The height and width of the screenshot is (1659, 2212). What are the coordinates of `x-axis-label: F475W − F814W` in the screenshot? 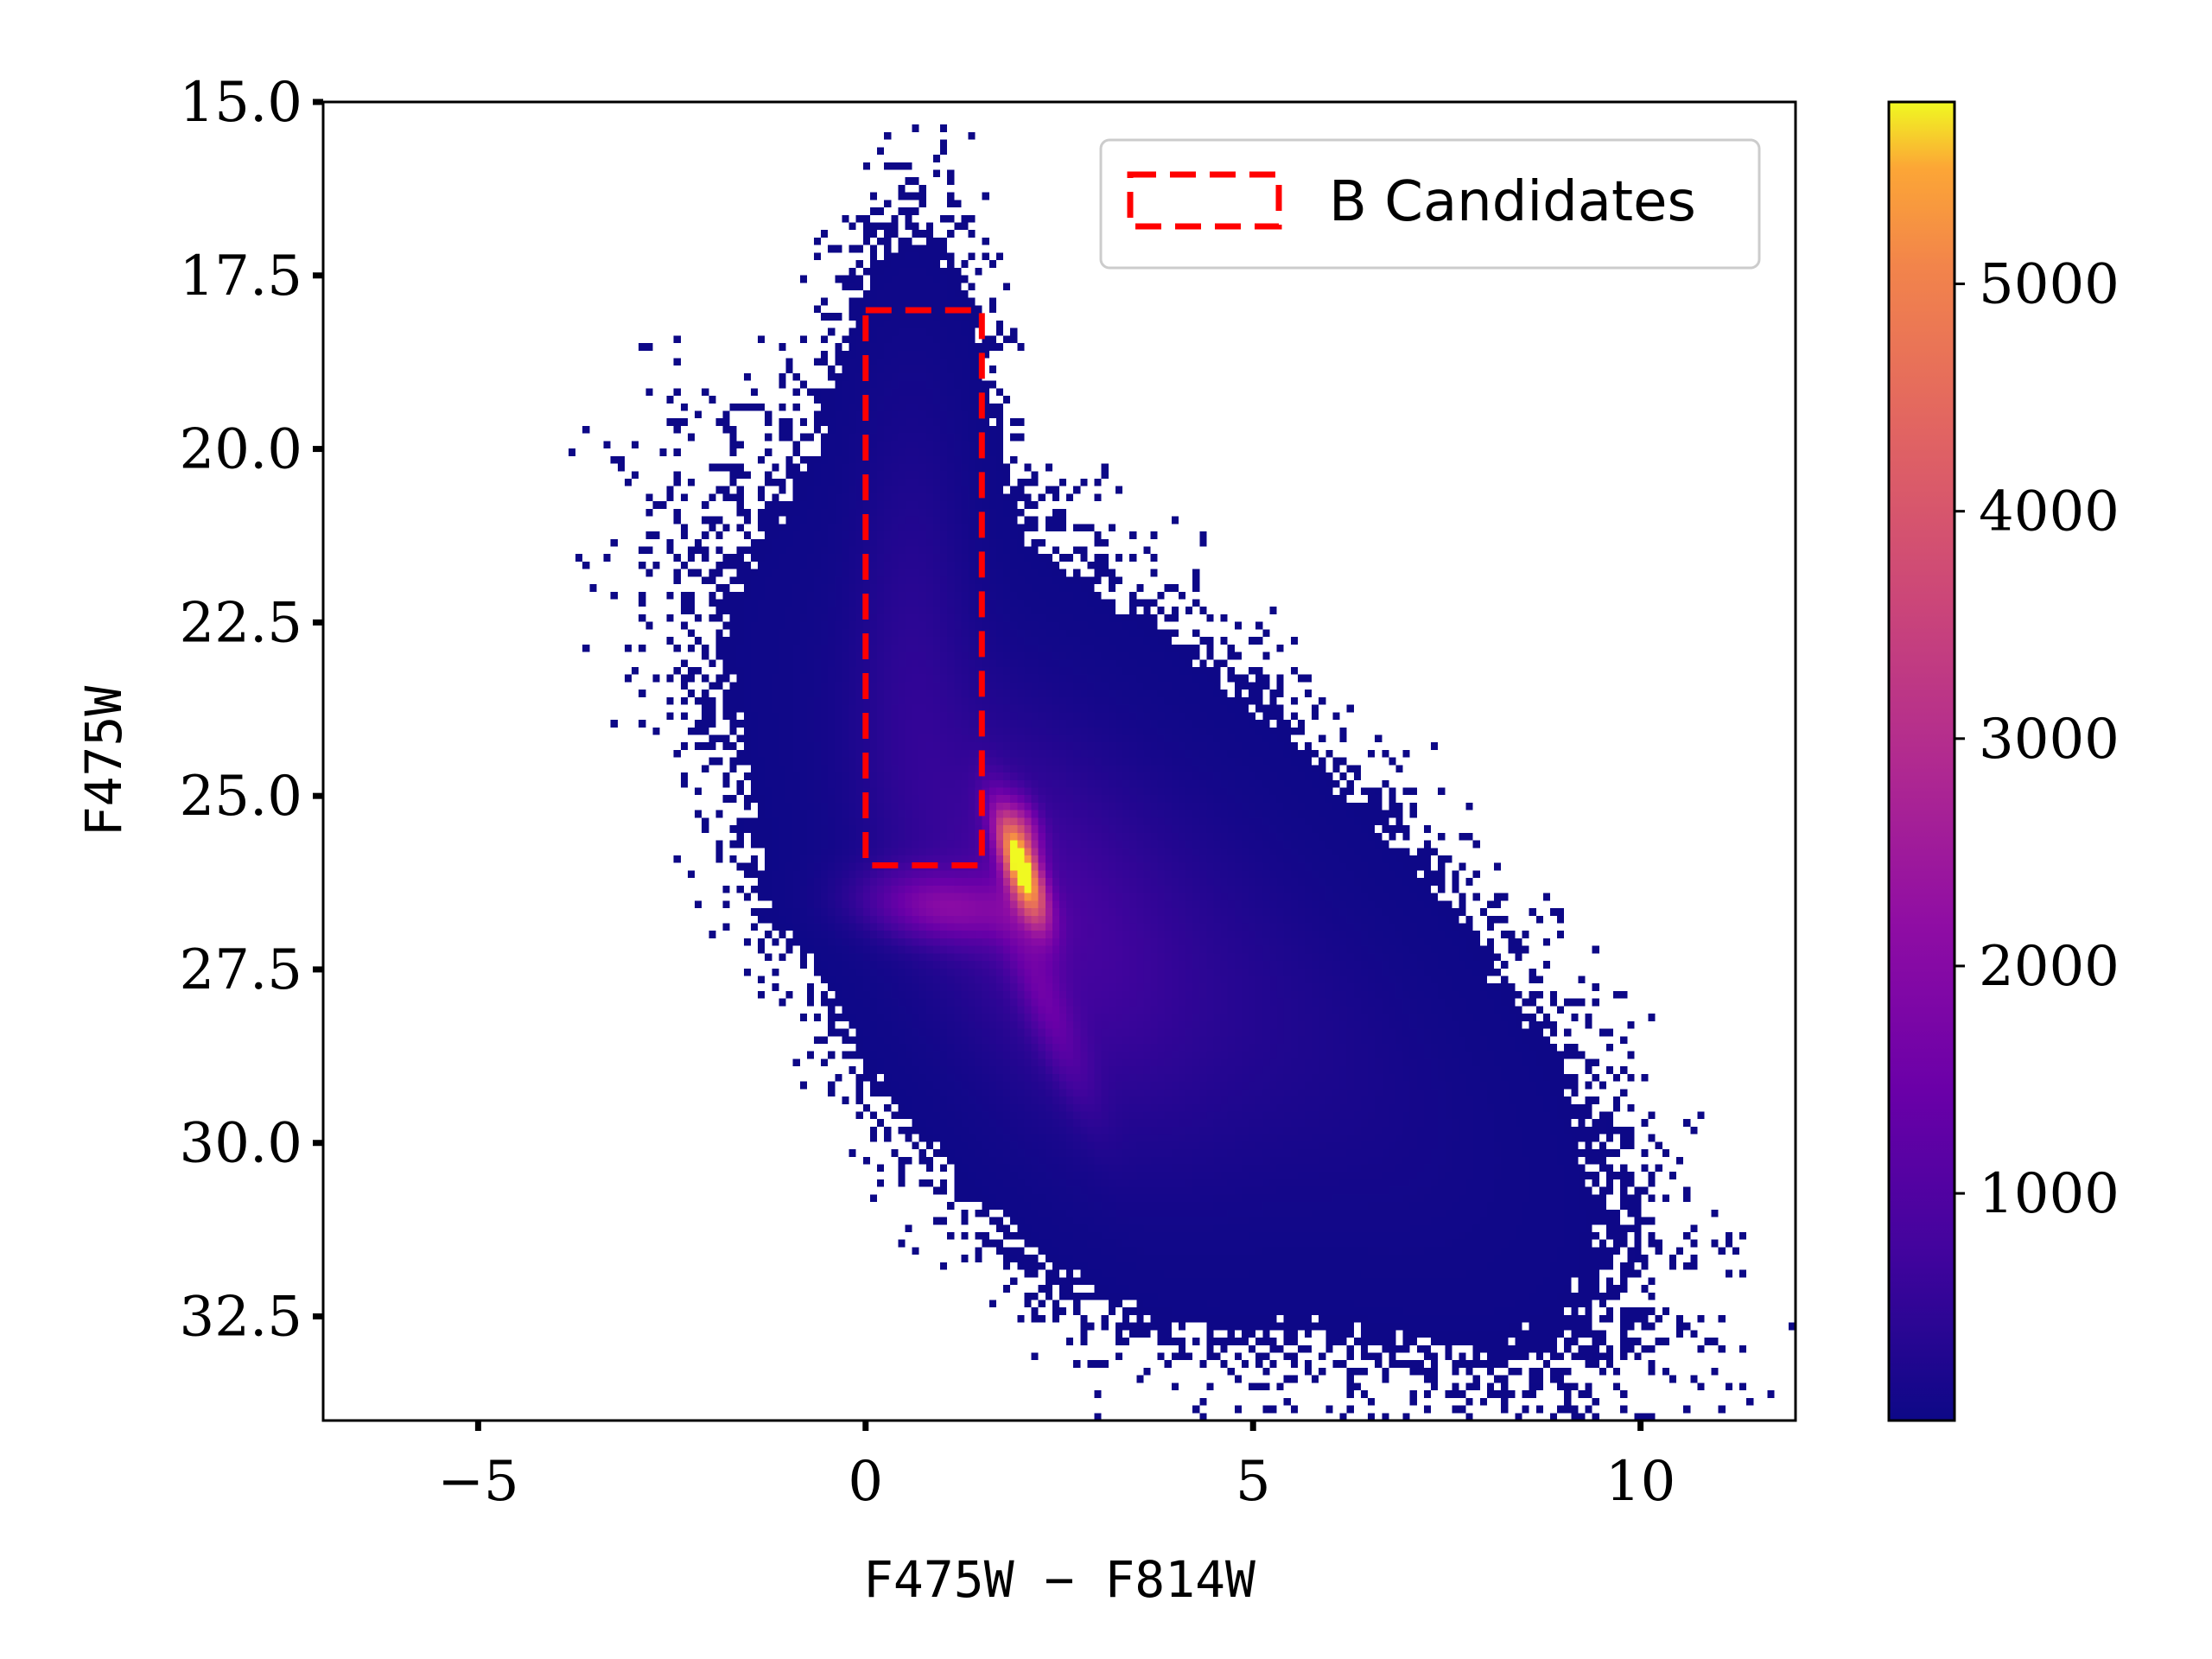 It's located at (1059, 1579).